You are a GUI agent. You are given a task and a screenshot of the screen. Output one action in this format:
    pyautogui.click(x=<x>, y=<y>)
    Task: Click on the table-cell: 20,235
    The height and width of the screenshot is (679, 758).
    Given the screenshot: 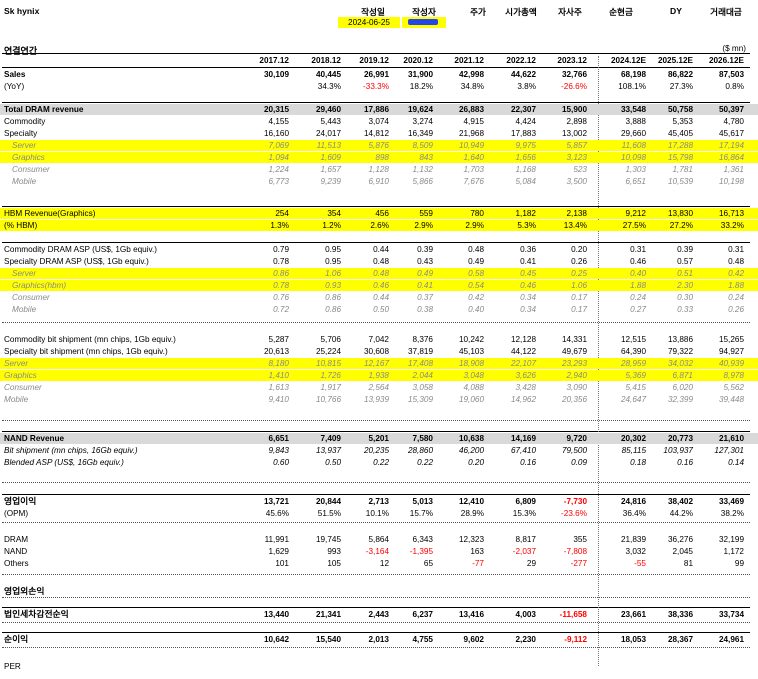 What is the action you would take?
    pyautogui.click(x=376, y=450)
    